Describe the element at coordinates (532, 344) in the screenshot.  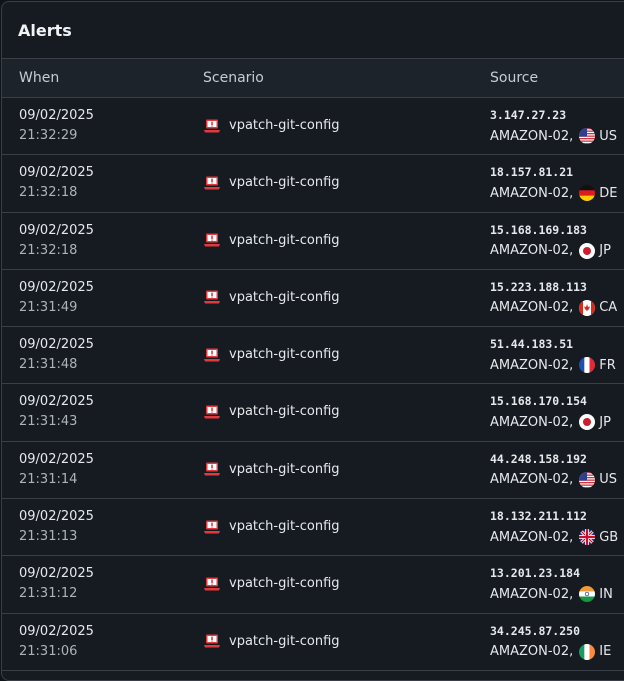
I see `source-ip: 51.44.183.51` at that location.